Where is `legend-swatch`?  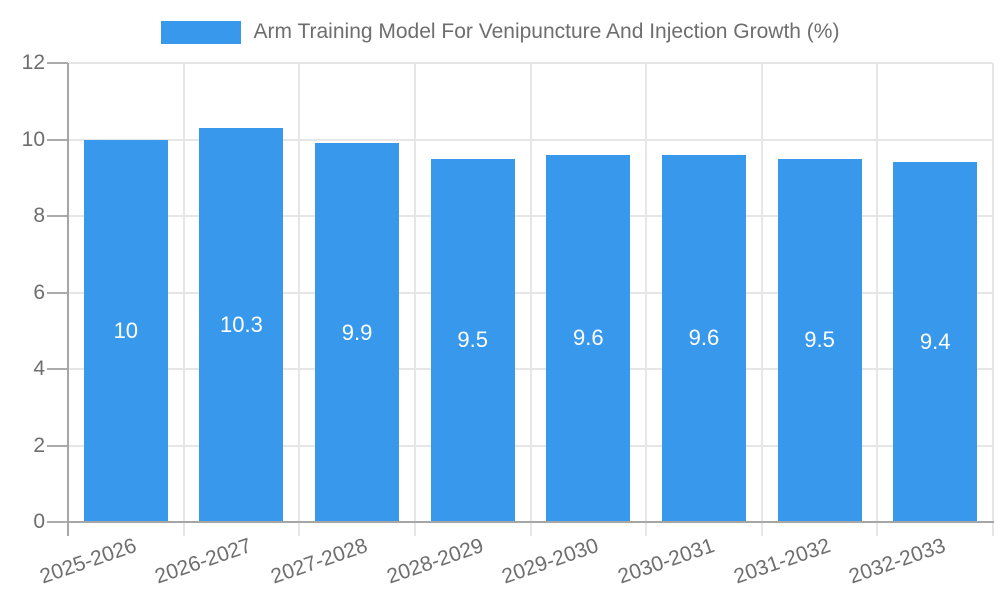
legend-swatch is located at coordinates (200, 32).